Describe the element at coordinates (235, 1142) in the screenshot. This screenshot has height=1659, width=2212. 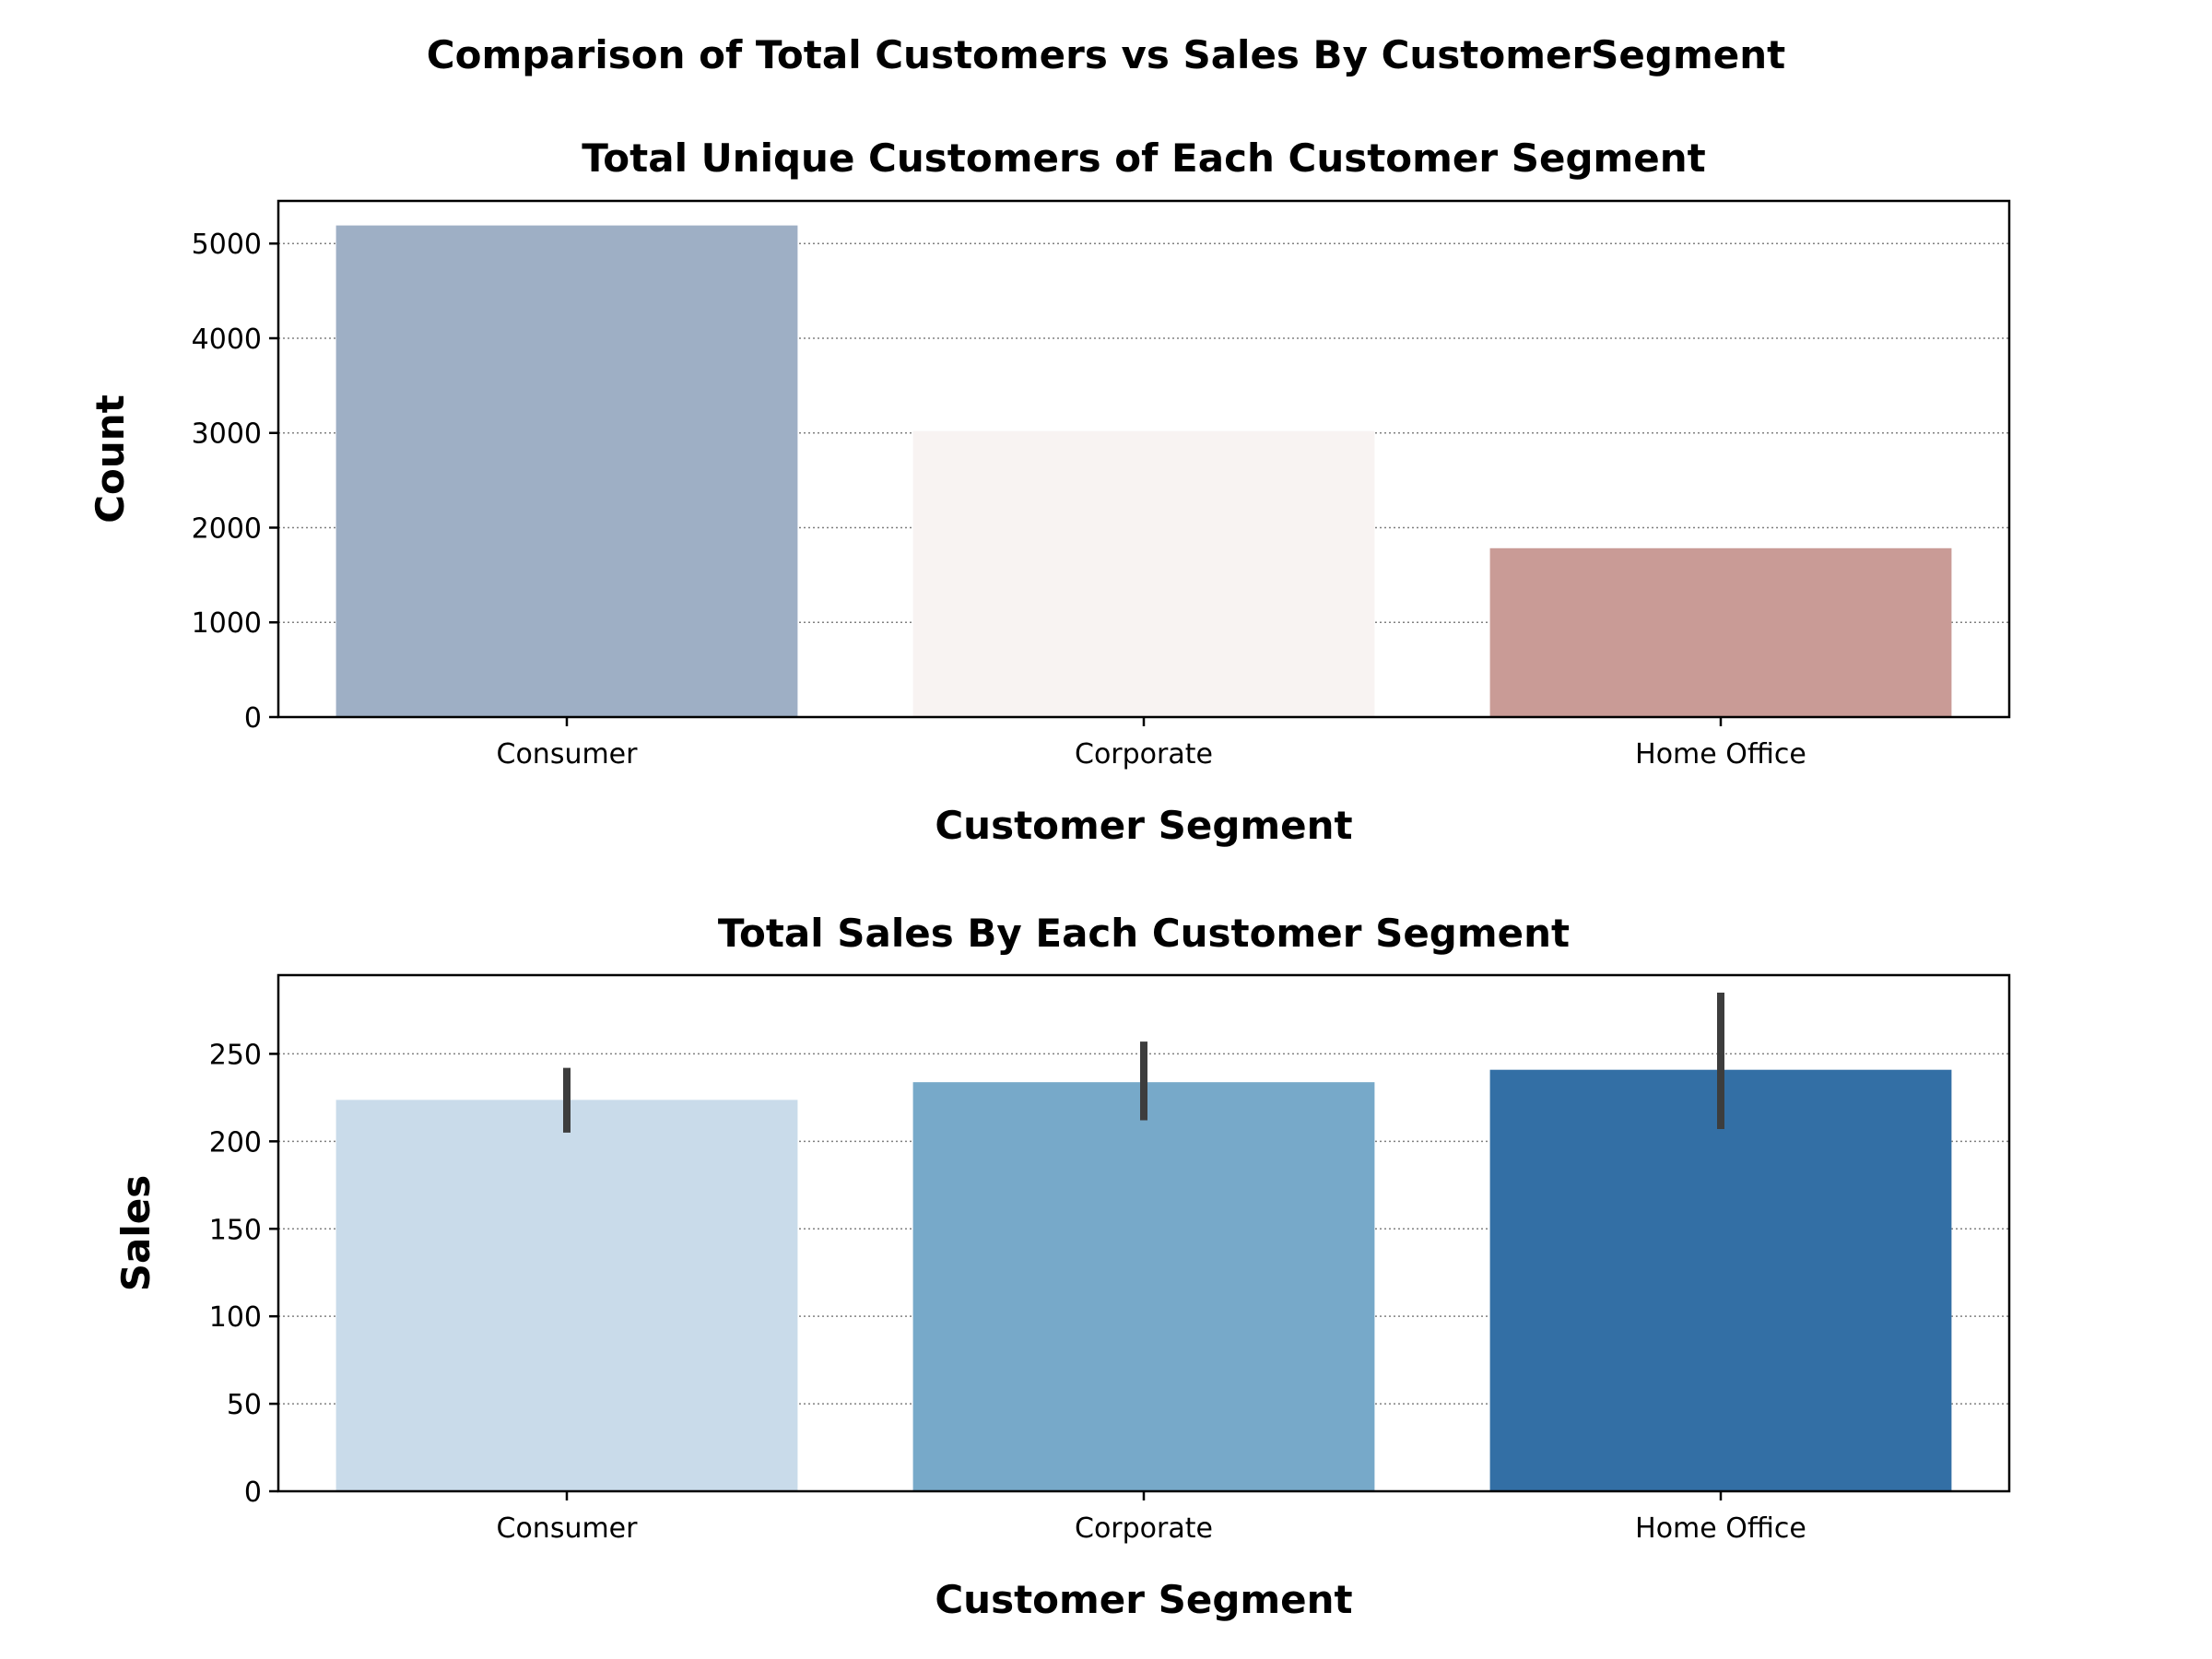
I see `y-tick-label: 200` at that location.